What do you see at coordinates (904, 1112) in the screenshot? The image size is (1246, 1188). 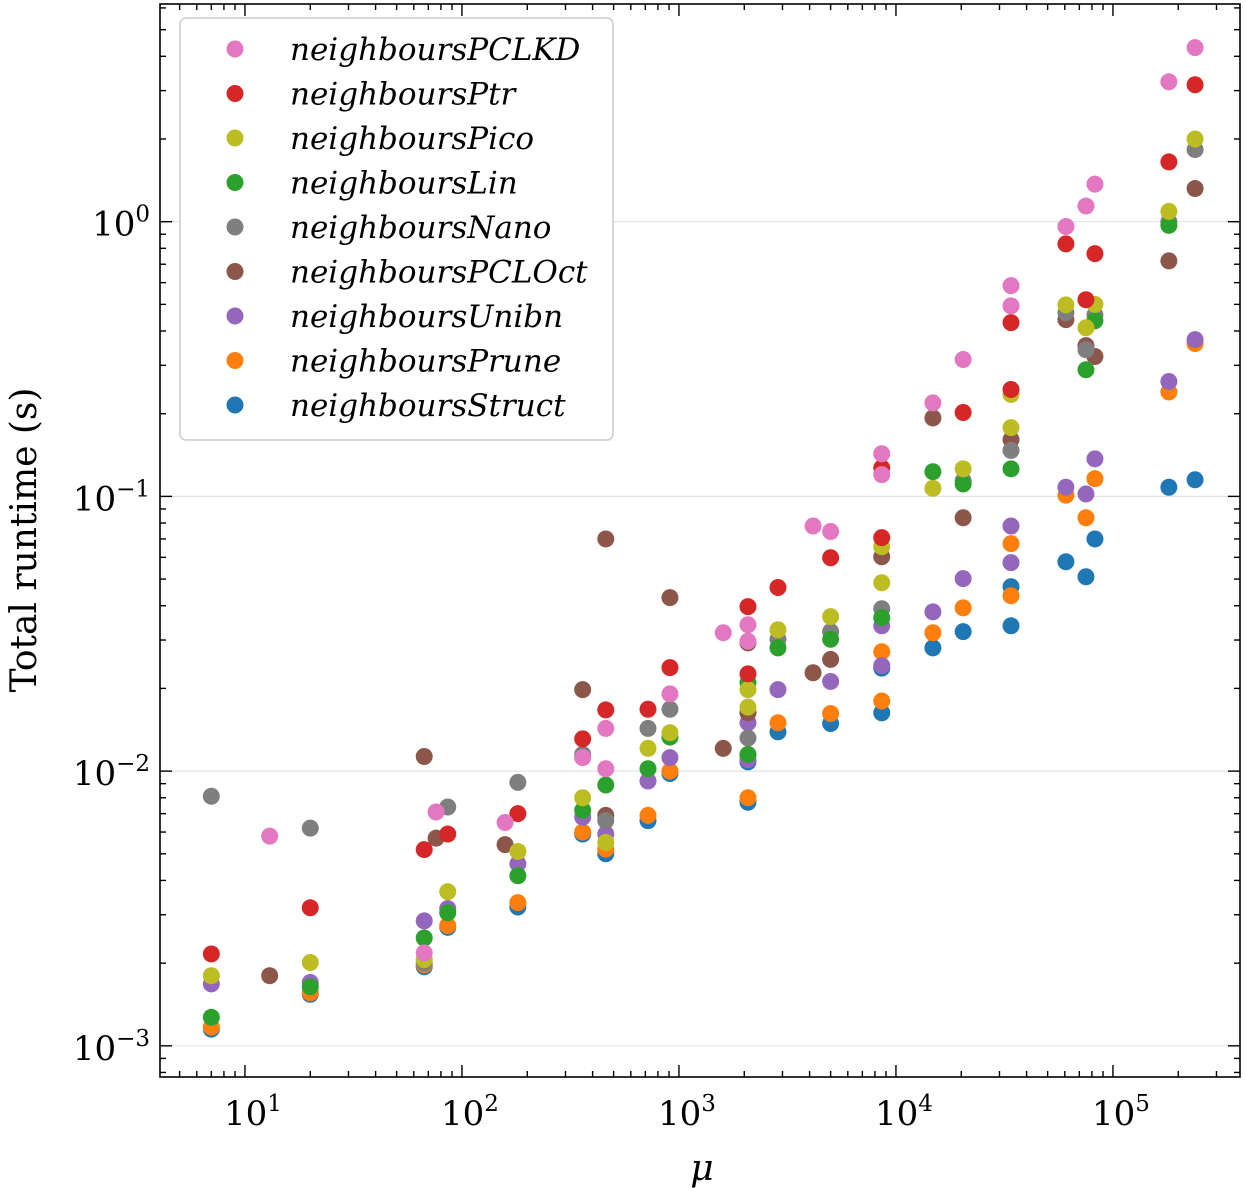 I see `x-tick-label: 104` at bounding box center [904, 1112].